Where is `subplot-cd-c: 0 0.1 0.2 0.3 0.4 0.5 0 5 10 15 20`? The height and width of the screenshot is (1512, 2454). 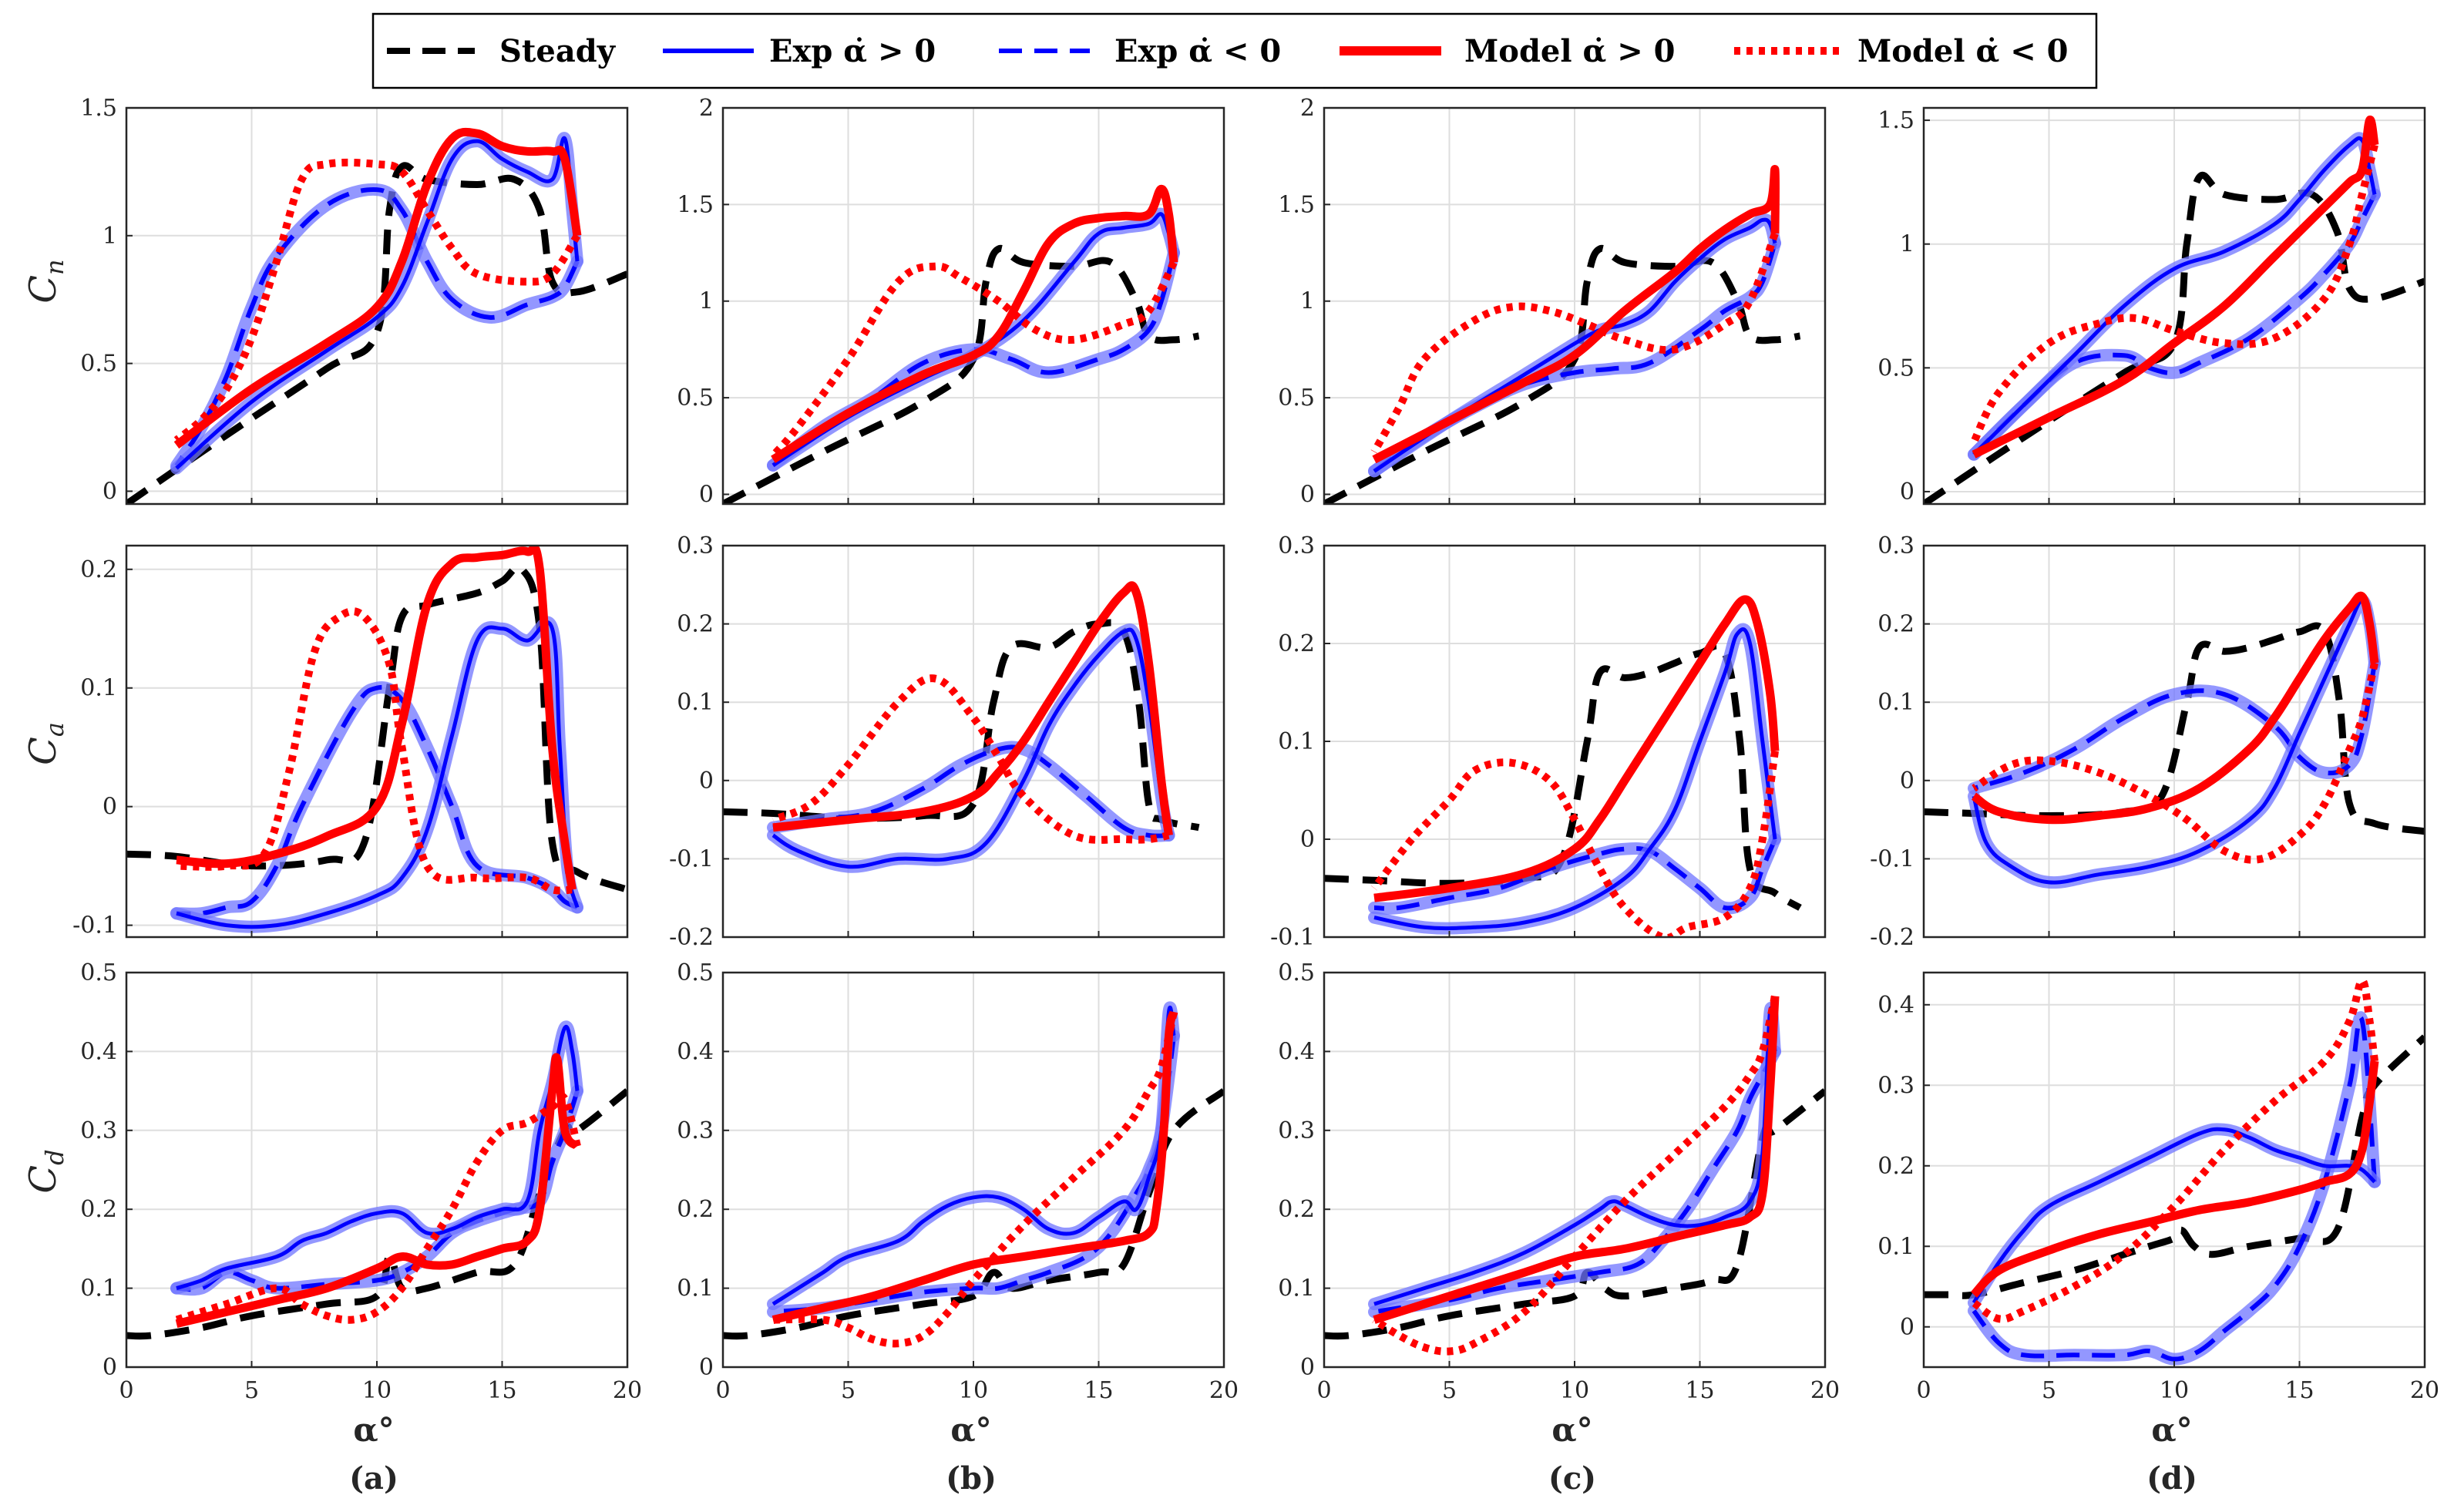
subplot-cd-c: 0 0.1 0.2 0.3 0.4 0.5 0 5 10 15 20 is located at coordinates (1559, 1181).